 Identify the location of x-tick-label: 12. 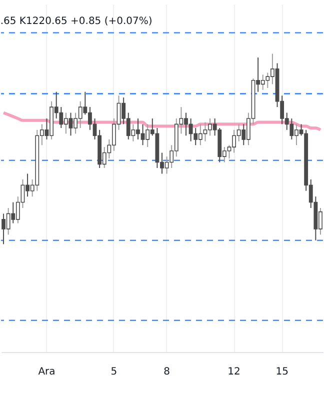
(234, 372).